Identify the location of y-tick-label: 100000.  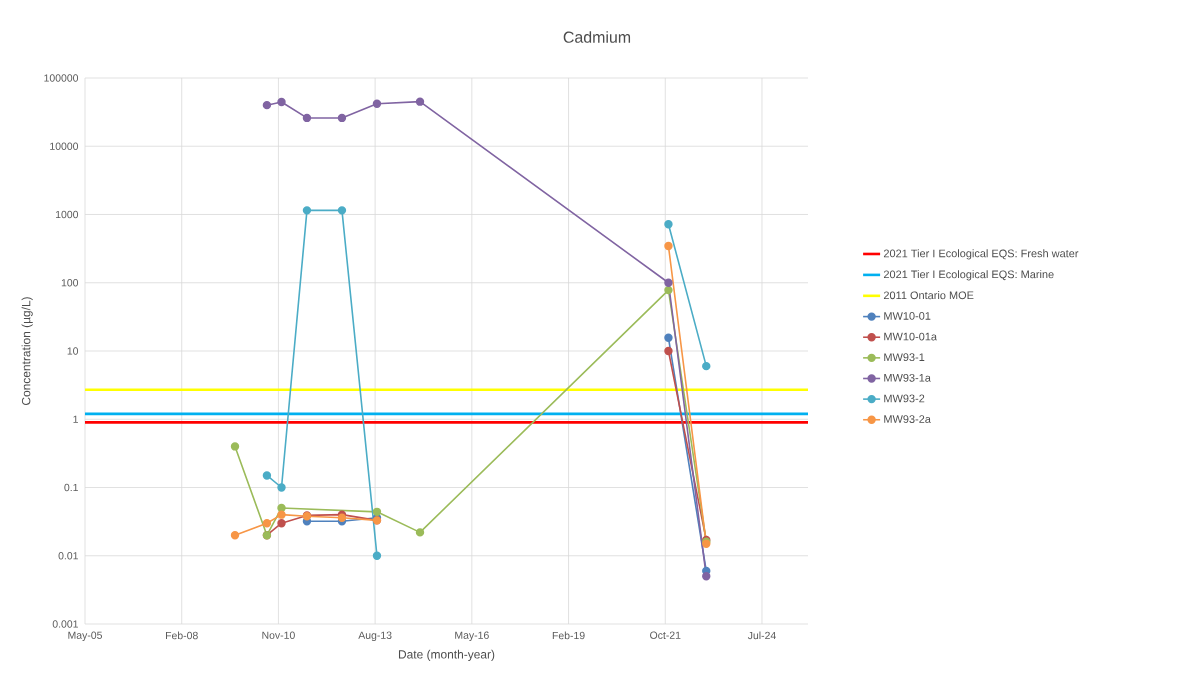
(61, 78).